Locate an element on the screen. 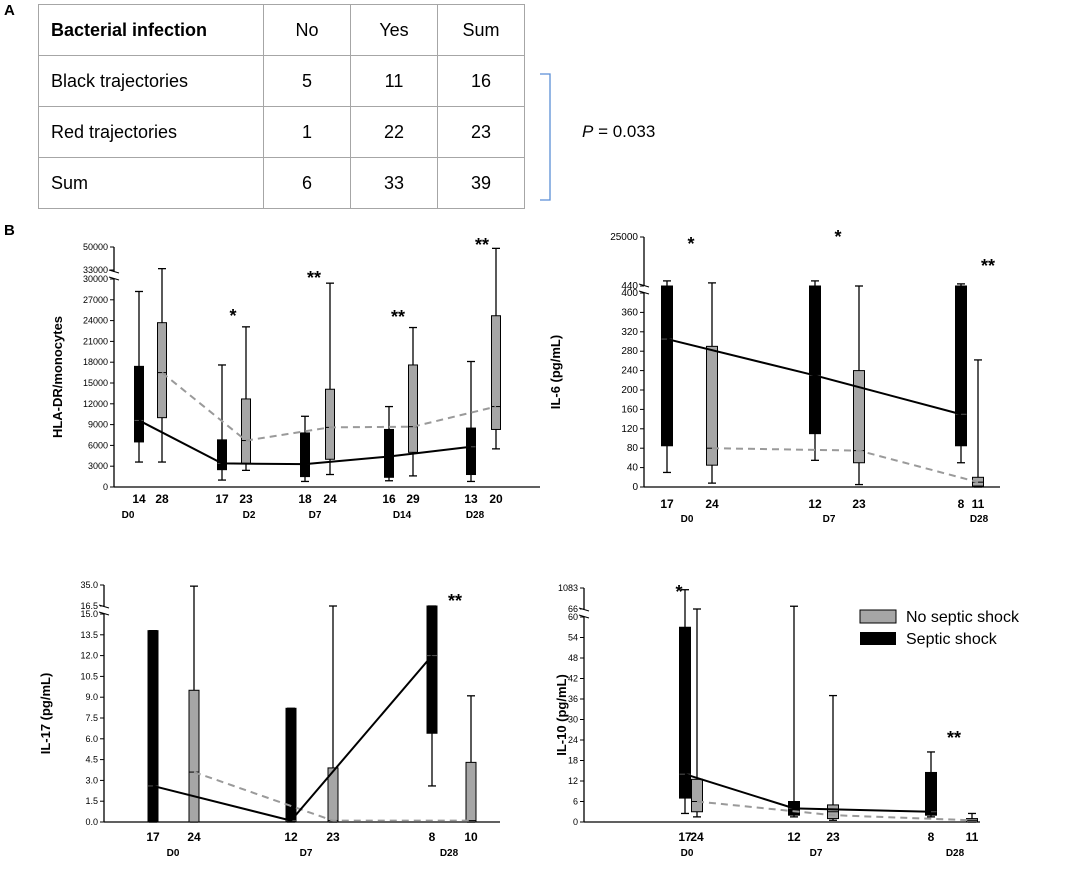 The width and height of the screenshot is (1084, 871). table-header-row: Bacterial infection No Yes Sum is located at coordinates (281, 30).